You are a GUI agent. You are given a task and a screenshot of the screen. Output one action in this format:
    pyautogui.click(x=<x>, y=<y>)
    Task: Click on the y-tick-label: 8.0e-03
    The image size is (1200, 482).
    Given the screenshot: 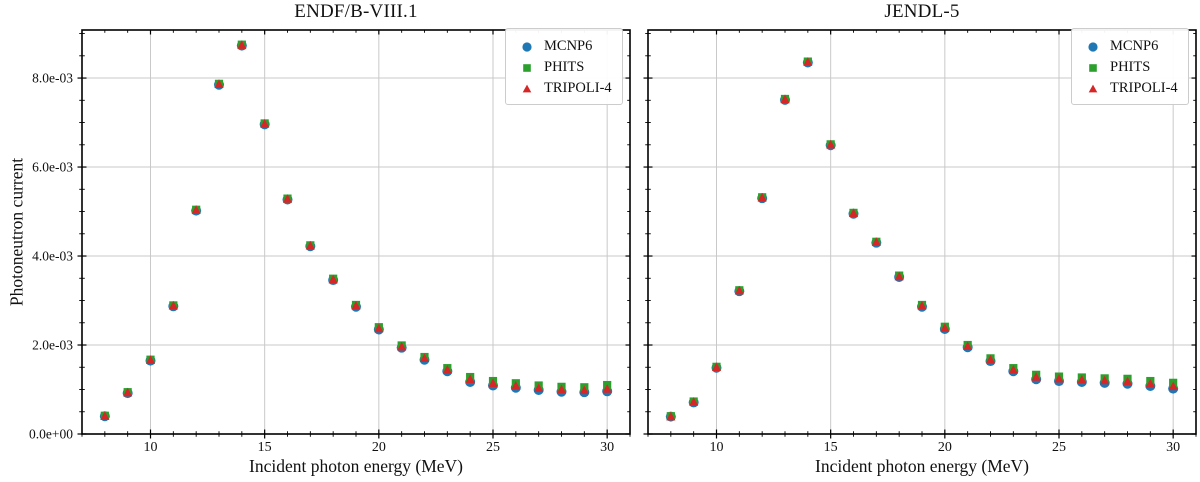 What is the action you would take?
    pyautogui.click(x=52, y=78)
    